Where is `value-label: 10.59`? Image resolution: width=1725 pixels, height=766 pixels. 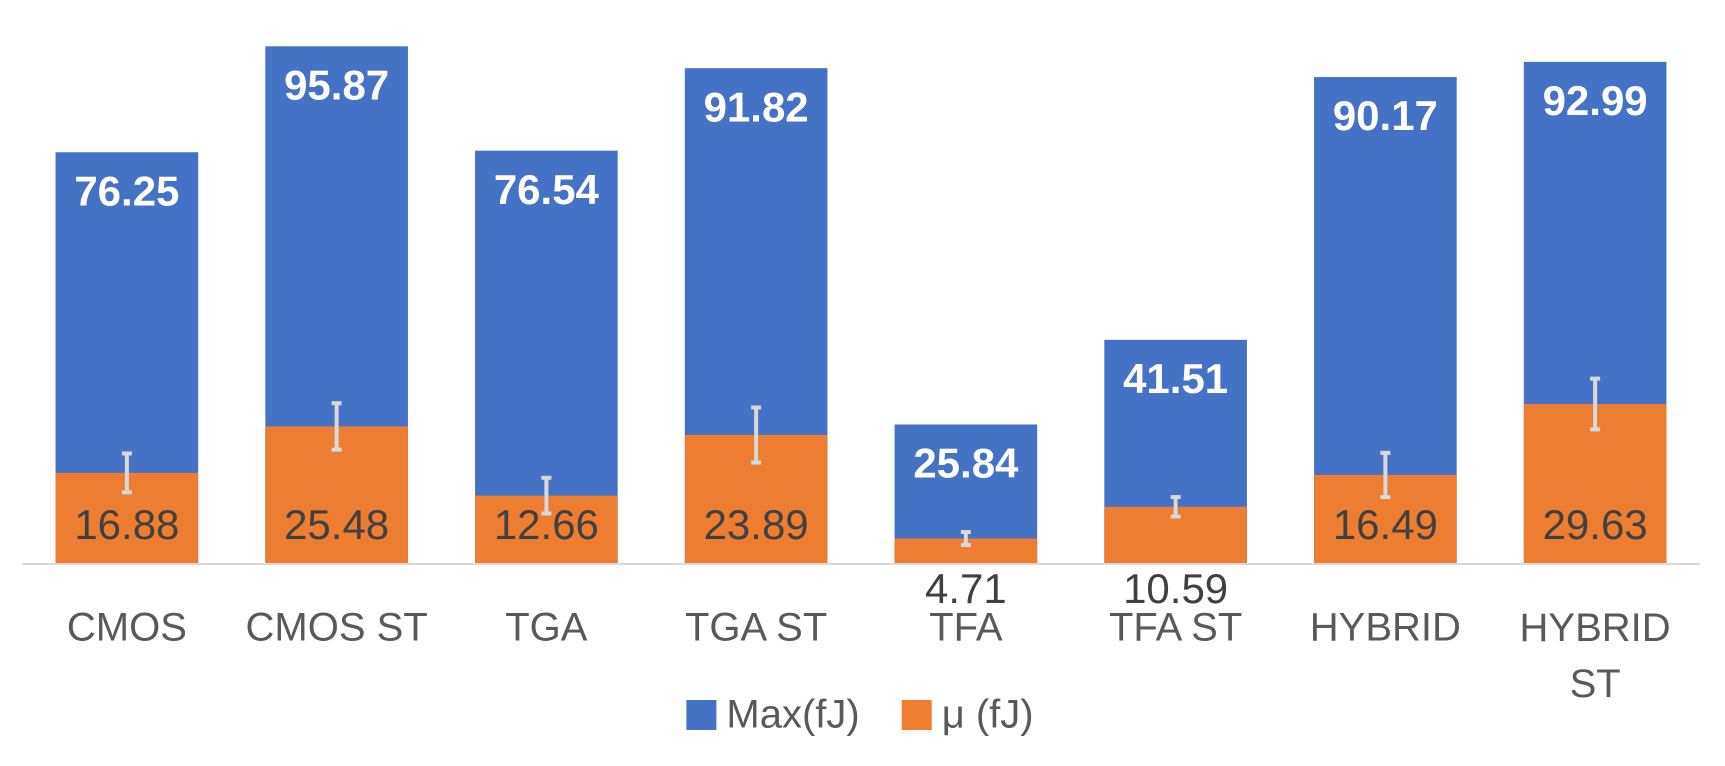
value-label: 10.59 is located at coordinates (1175, 588).